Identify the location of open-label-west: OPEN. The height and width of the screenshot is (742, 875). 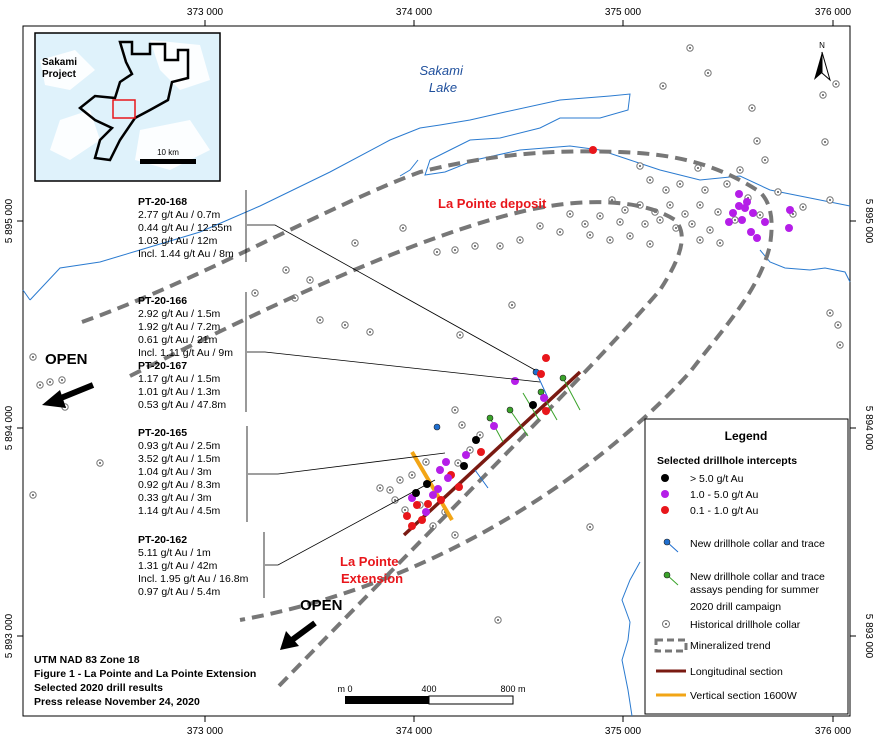
(66, 359).